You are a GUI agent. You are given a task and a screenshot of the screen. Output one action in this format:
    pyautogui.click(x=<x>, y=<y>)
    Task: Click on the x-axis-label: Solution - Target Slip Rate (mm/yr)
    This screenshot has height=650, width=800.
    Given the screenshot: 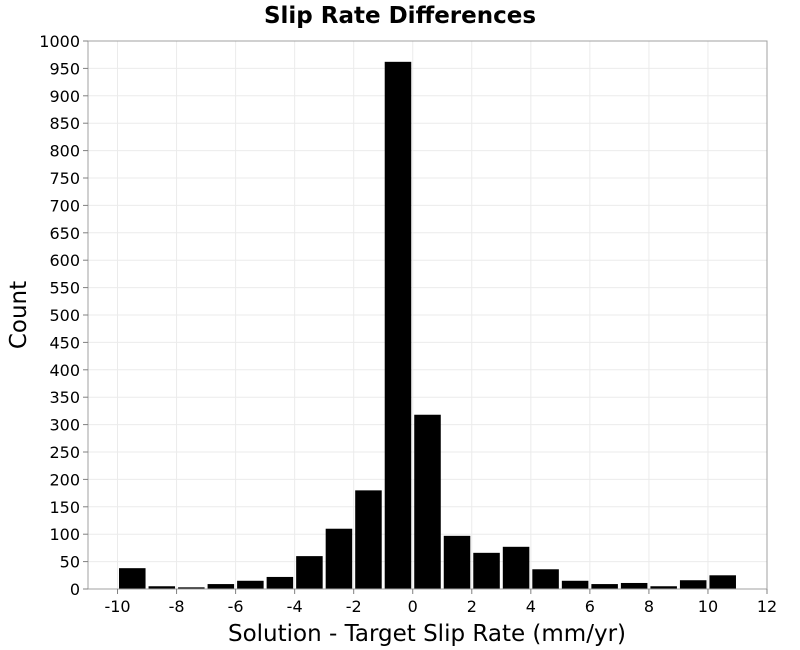 What is the action you would take?
    pyautogui.click(x=427, y=634)
    